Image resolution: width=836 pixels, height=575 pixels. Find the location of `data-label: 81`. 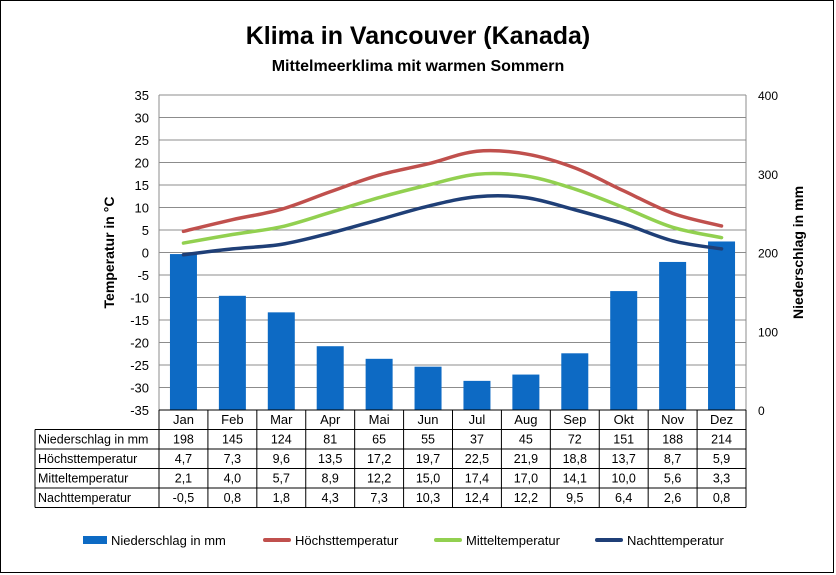

data-label: 81 is located at coordinates (330, 440).